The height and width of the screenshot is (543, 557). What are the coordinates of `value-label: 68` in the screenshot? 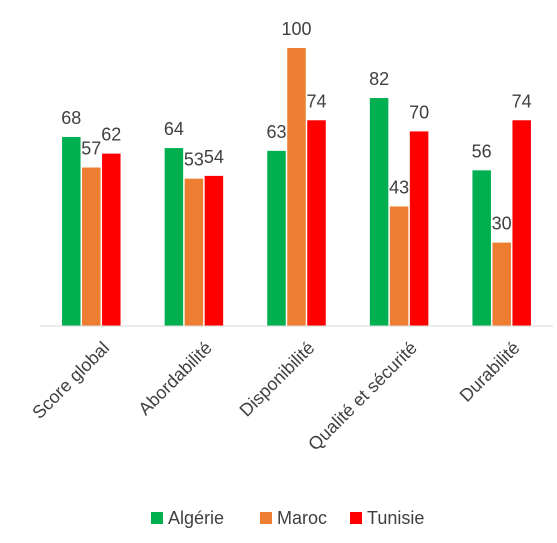 It's located at (71, 118).